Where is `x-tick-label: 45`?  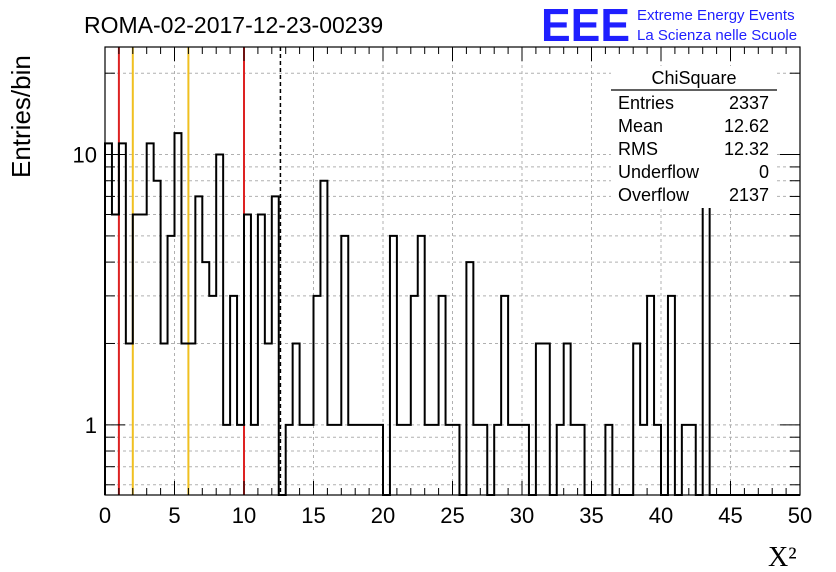 x-tick-label: 45 is located at coordinates (730, 515).